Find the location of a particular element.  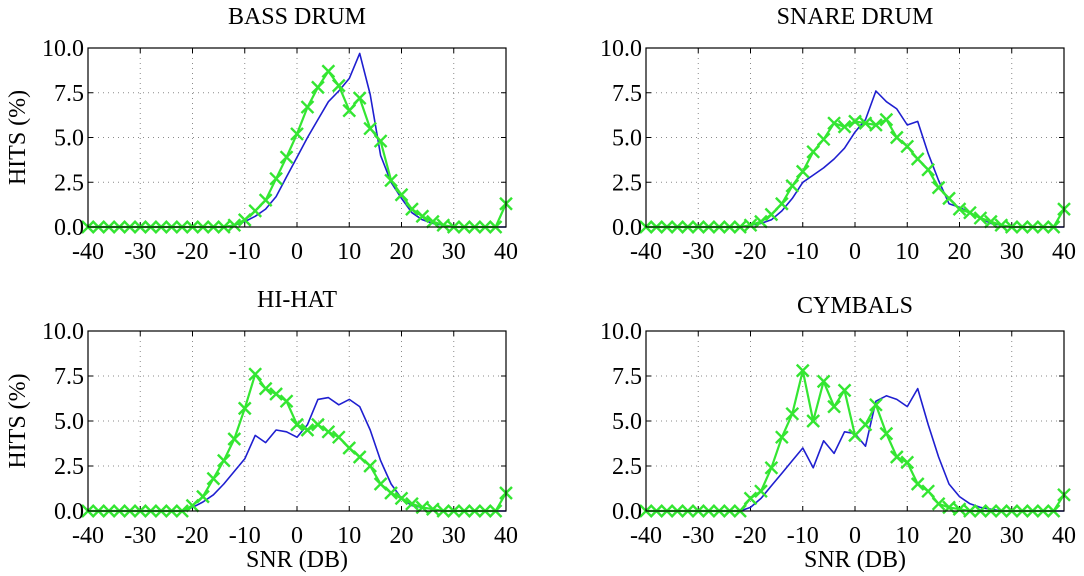

chart-title: SNARE DRUM is located at coordinates (855, 17).